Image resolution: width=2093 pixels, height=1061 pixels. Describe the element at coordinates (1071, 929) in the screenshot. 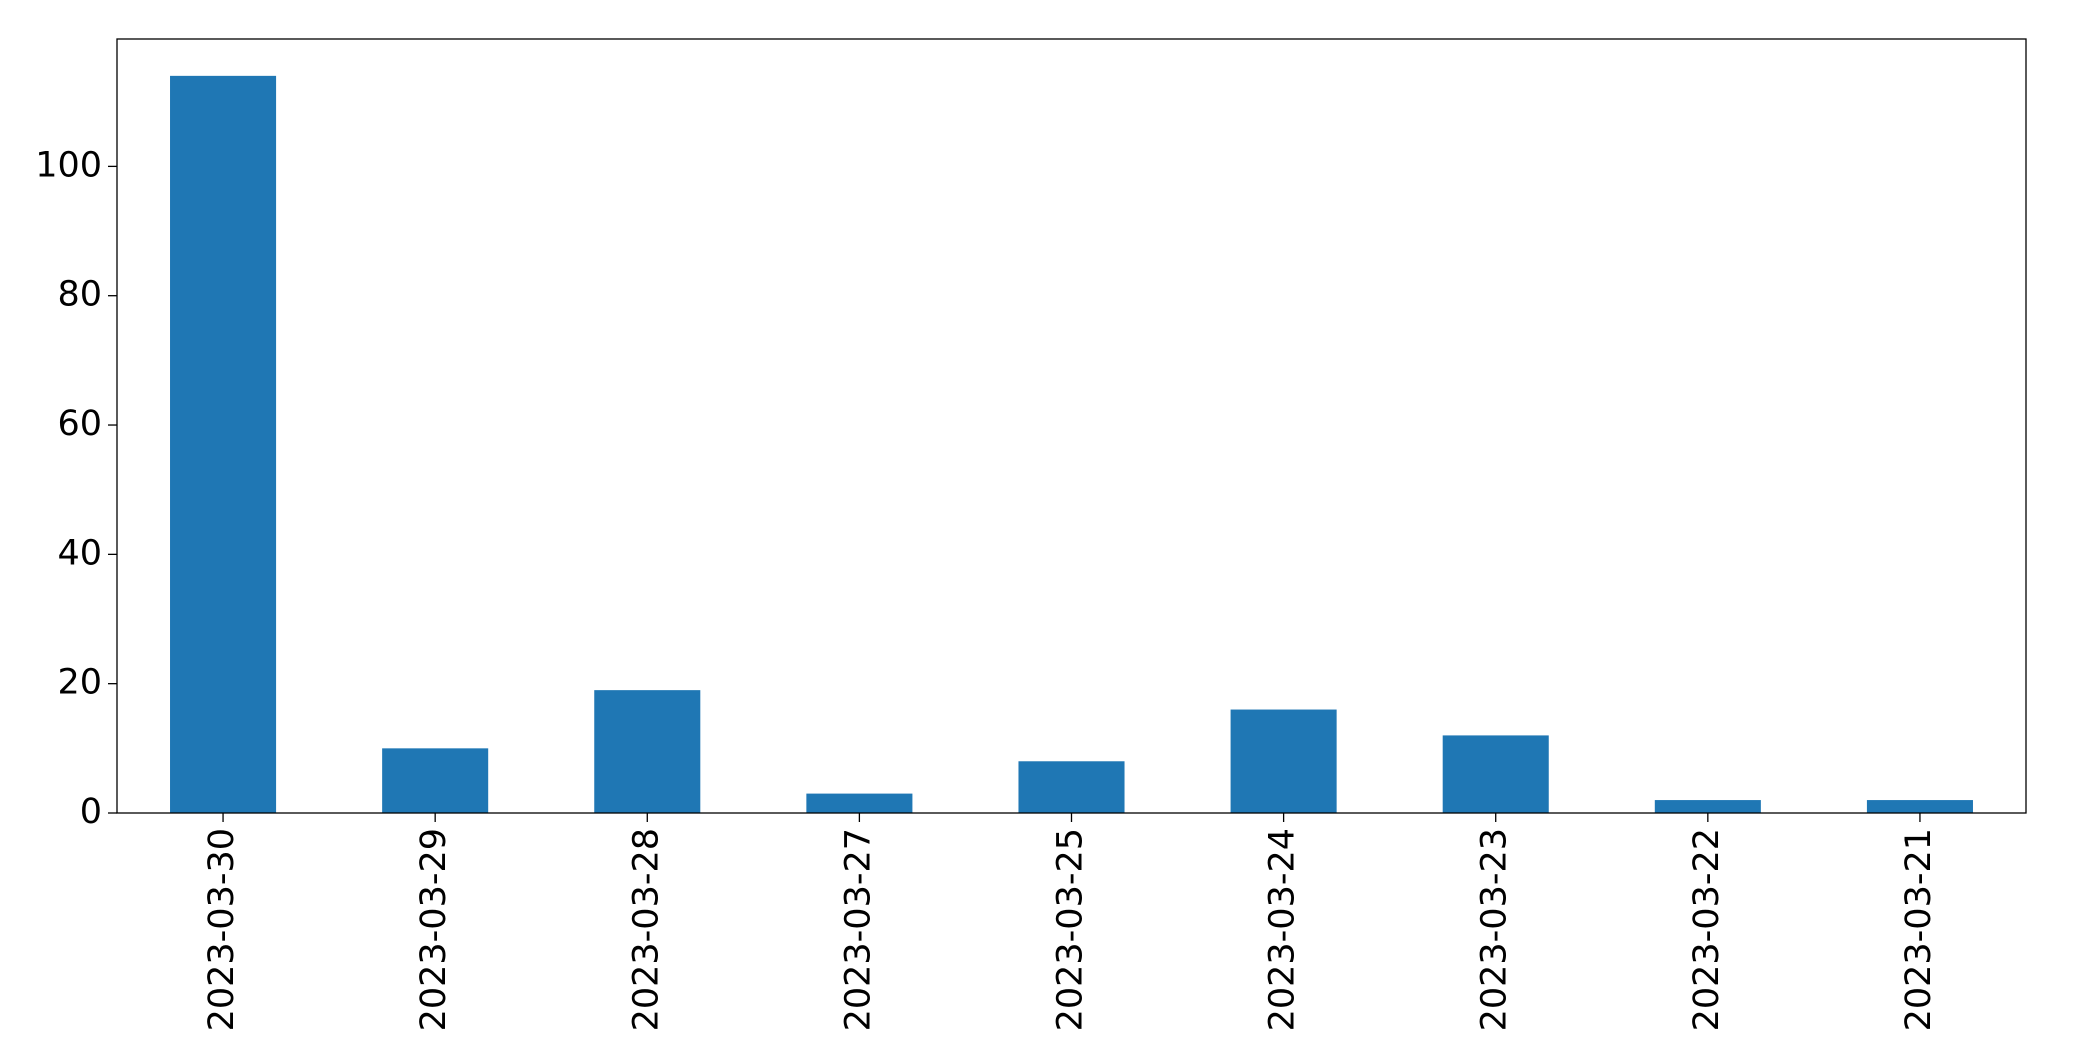

I see `x-tick-label: 2023-03-25` at that location.